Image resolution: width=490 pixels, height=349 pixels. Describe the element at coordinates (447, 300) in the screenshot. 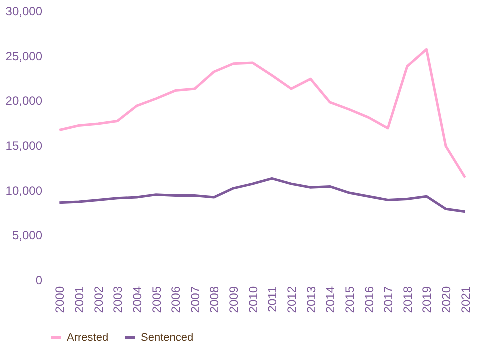

I see `x-tick-label: 2020` at that location.